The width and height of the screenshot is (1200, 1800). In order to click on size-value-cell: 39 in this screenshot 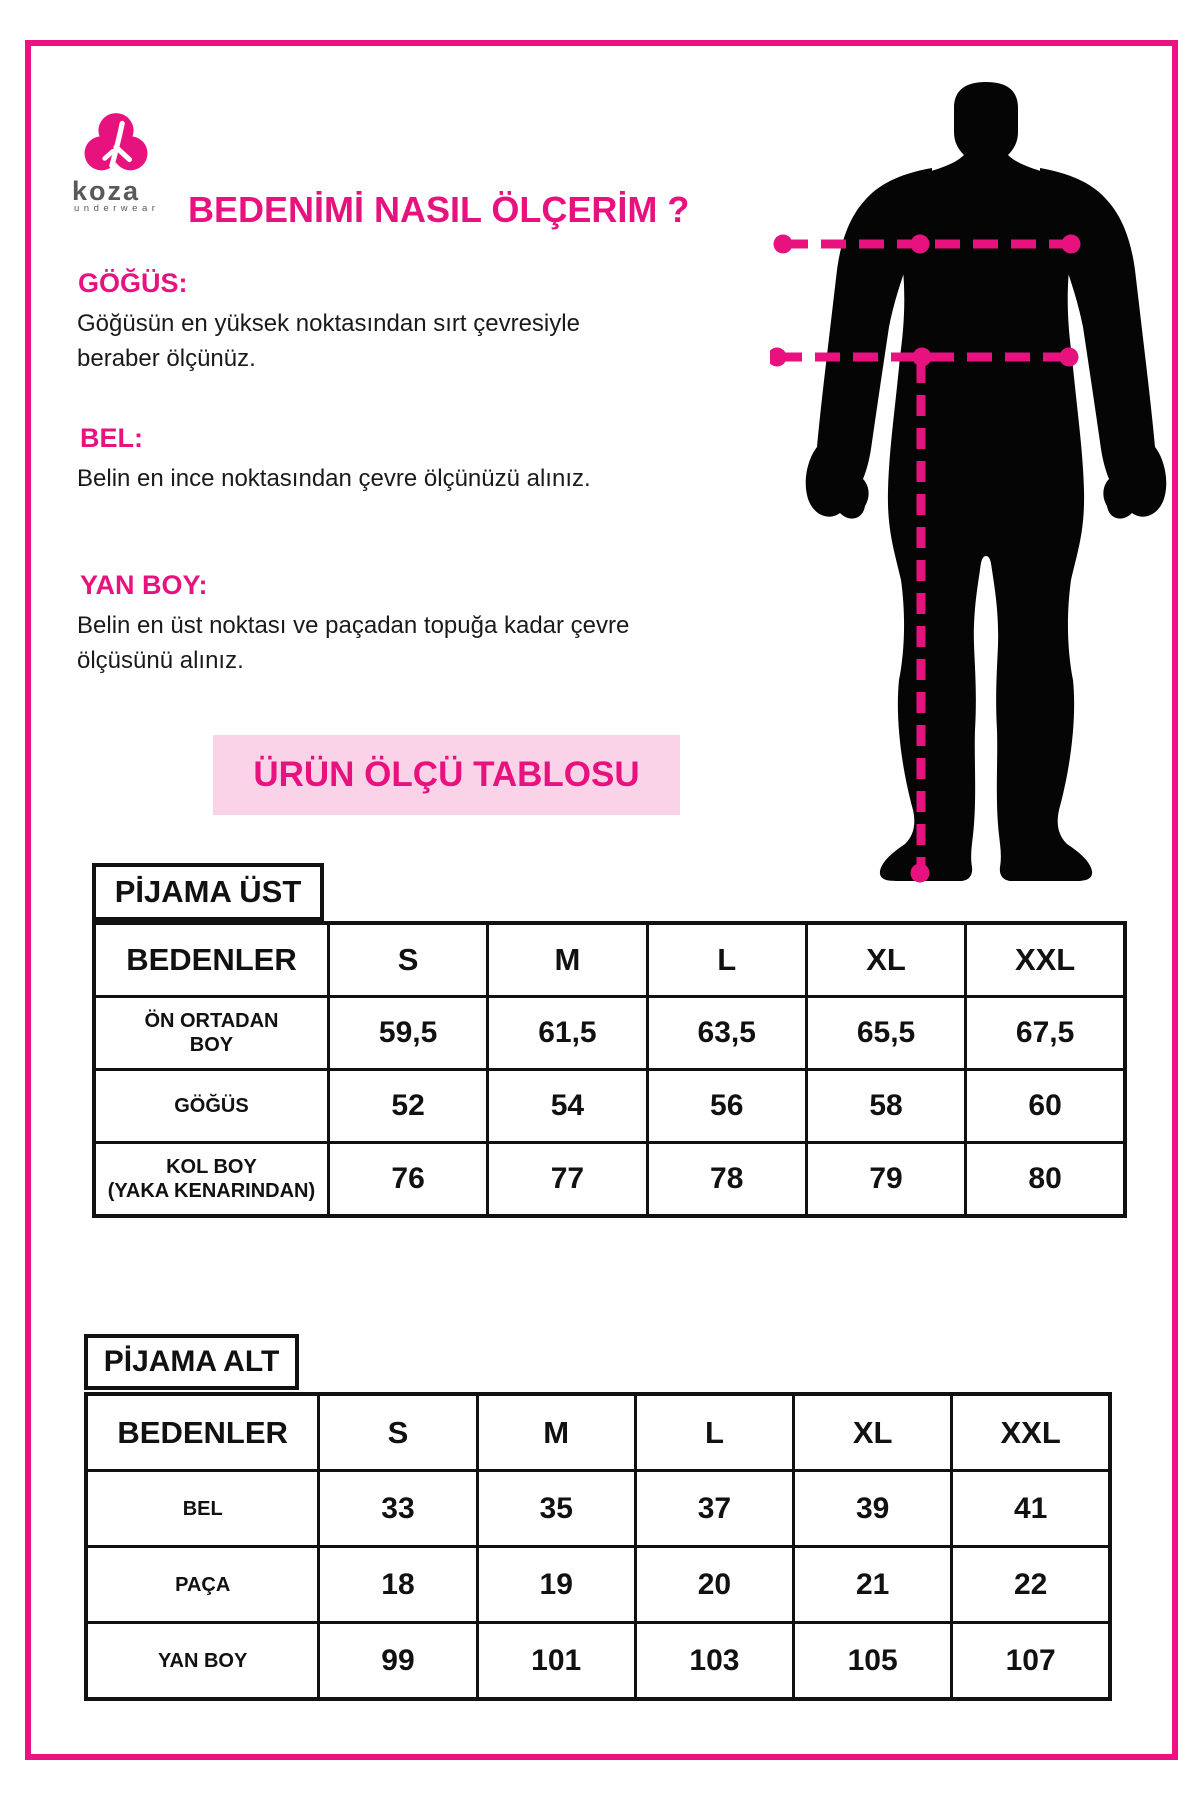, I will do `click(873, 1508)`.